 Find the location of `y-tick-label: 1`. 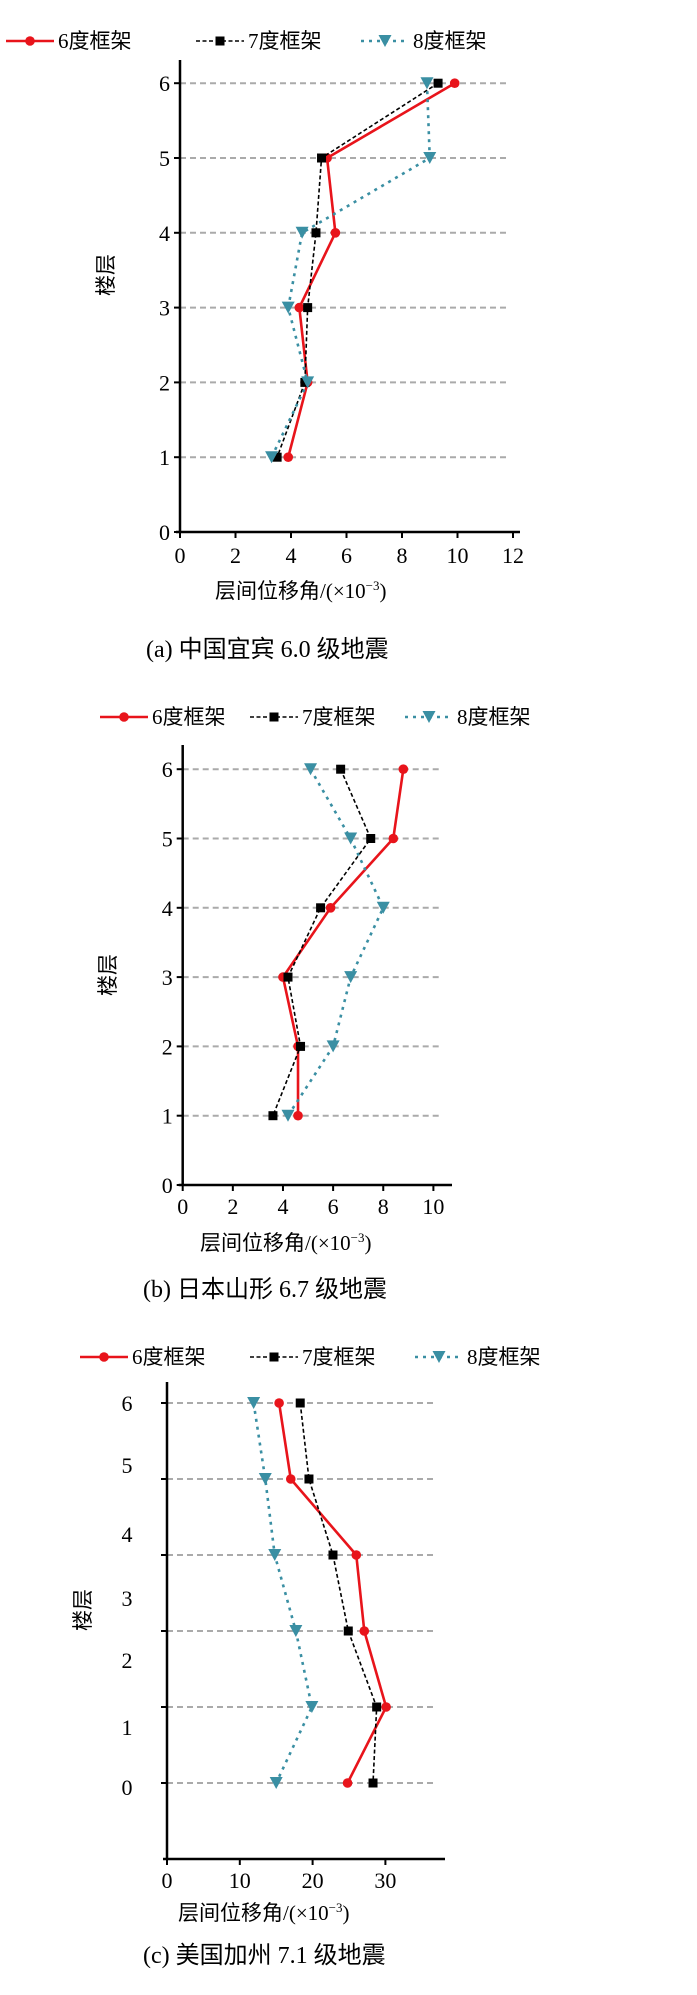

y-tick-label: 1 is located at coordinates (164, 457).